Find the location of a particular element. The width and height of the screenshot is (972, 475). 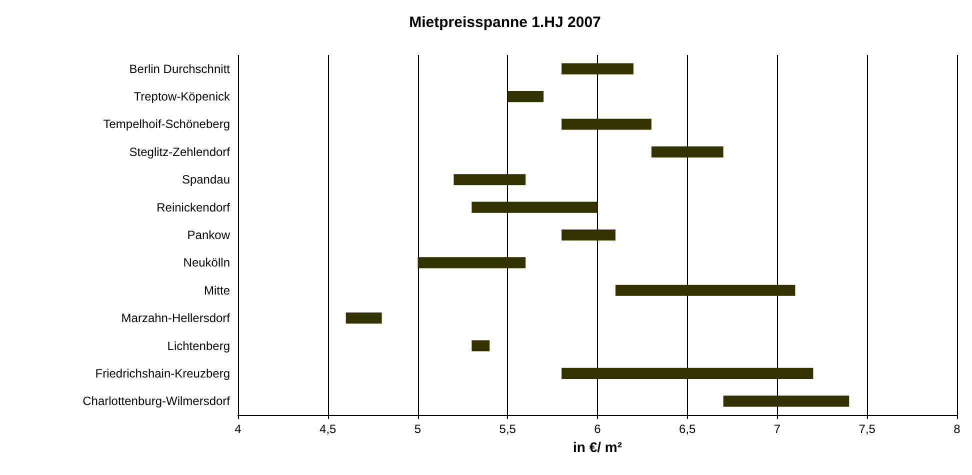

y-tick-label: Charlottenburg-Wilmersdorf is located at coordinates (156, 401).